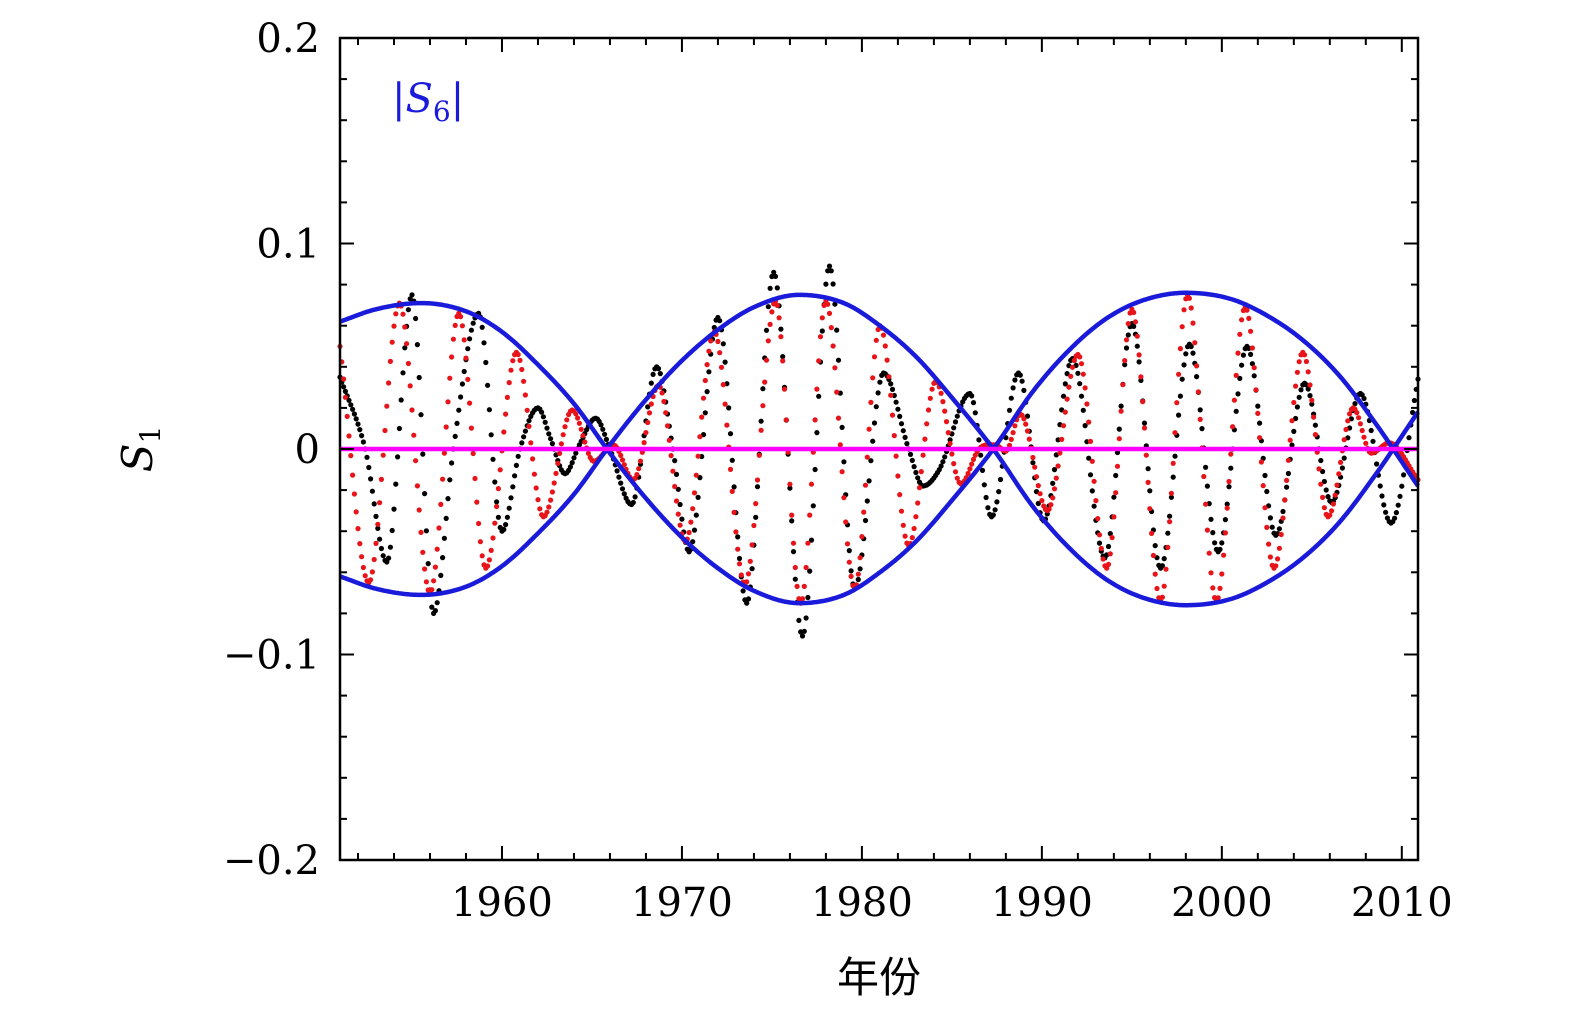 This screenshot has width=1575, height=1024. I want to click on y-axis-title: S1, so click(140, 449).